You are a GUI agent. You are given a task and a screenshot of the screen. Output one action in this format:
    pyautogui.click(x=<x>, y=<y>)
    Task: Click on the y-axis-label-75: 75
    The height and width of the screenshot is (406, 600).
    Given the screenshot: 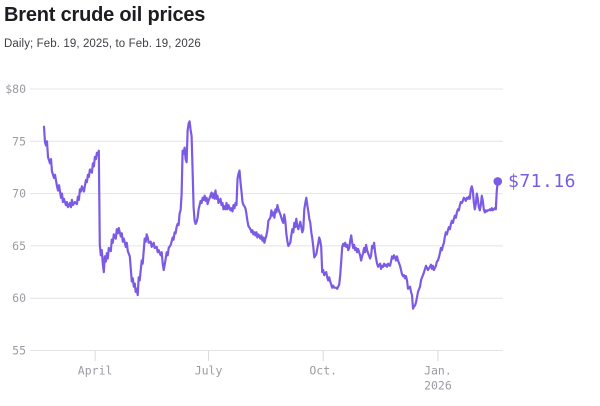 What is the action you would take?
    pyautogui.click(x=19, y=141)
    